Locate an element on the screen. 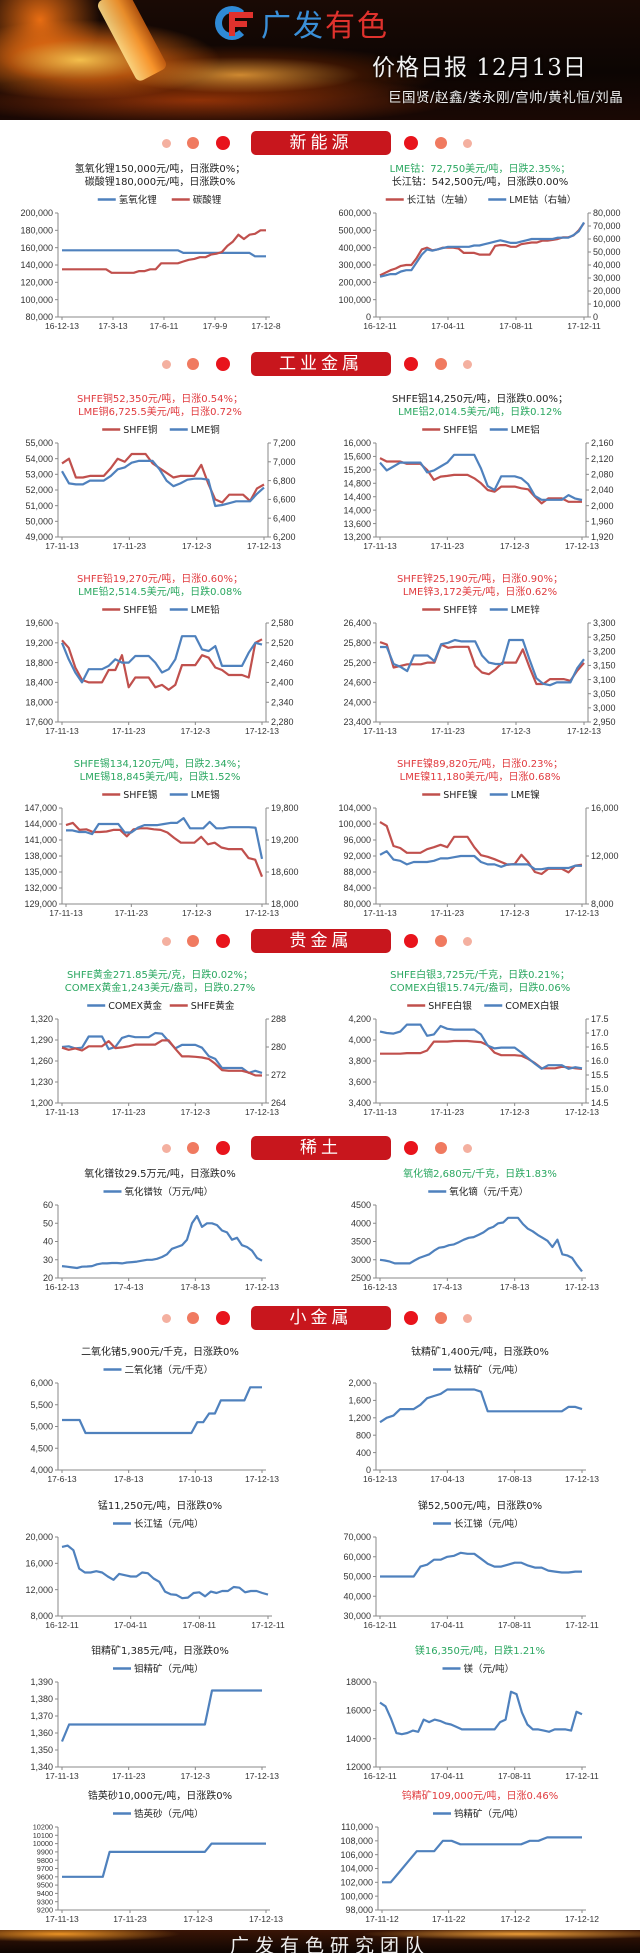 This screenshot has height=1953, width=640. section-title: 贵金属 is located at coordinates (321, 941).